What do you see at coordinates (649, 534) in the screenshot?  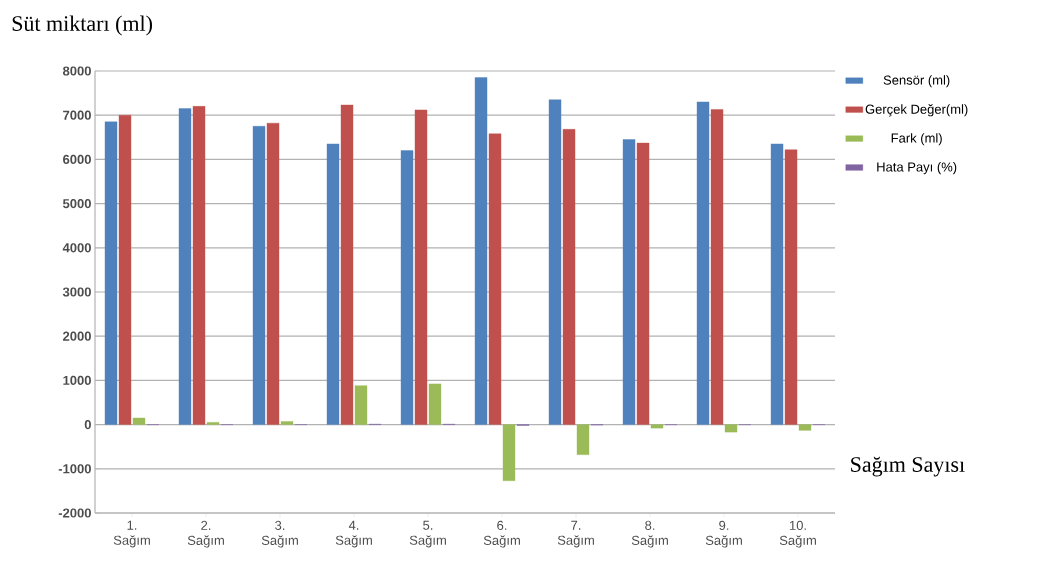 I see `x-tick-label: 8. Sağım` at bounding box center [649, 534].